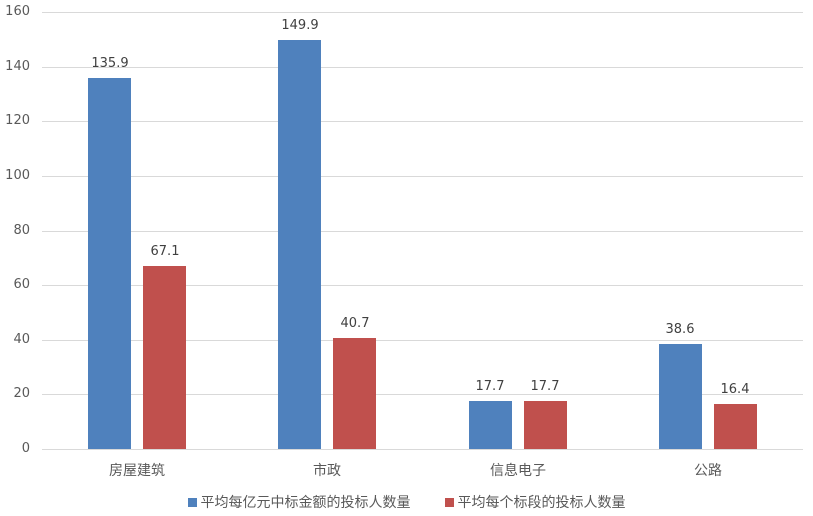 Image resolution: width=813 pixels, height=516 pixels. Describe the element at coordinates (680, 329) in the screenshot. I see `data-label: 38.6` at that location.